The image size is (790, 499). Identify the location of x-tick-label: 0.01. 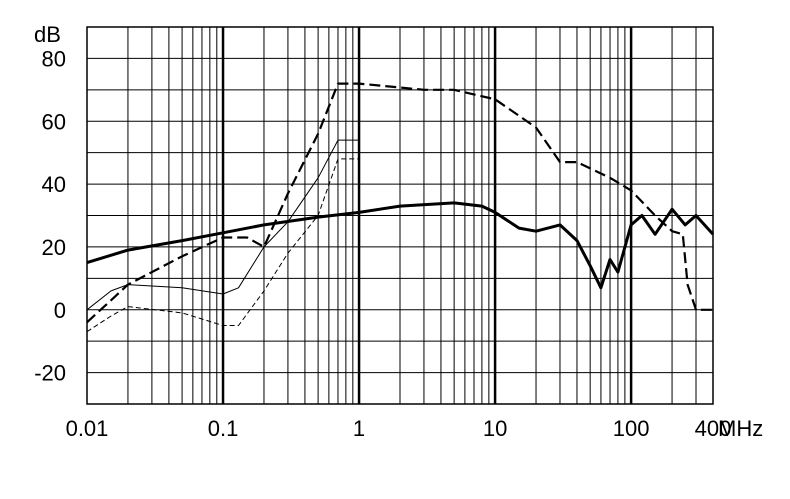
(87, 428).